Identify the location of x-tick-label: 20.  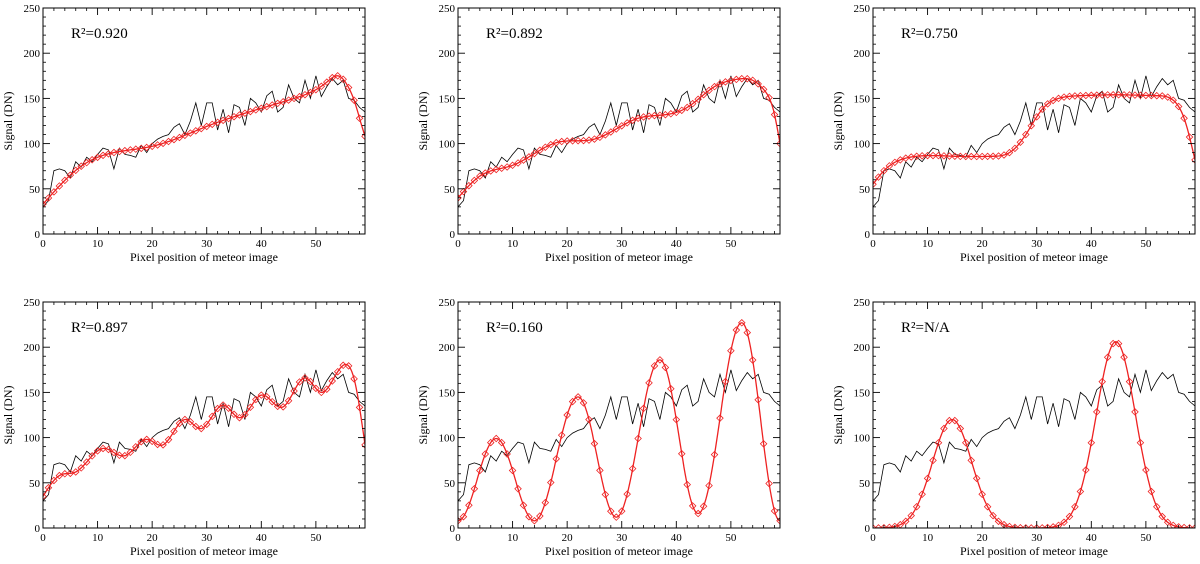
(153, 538).